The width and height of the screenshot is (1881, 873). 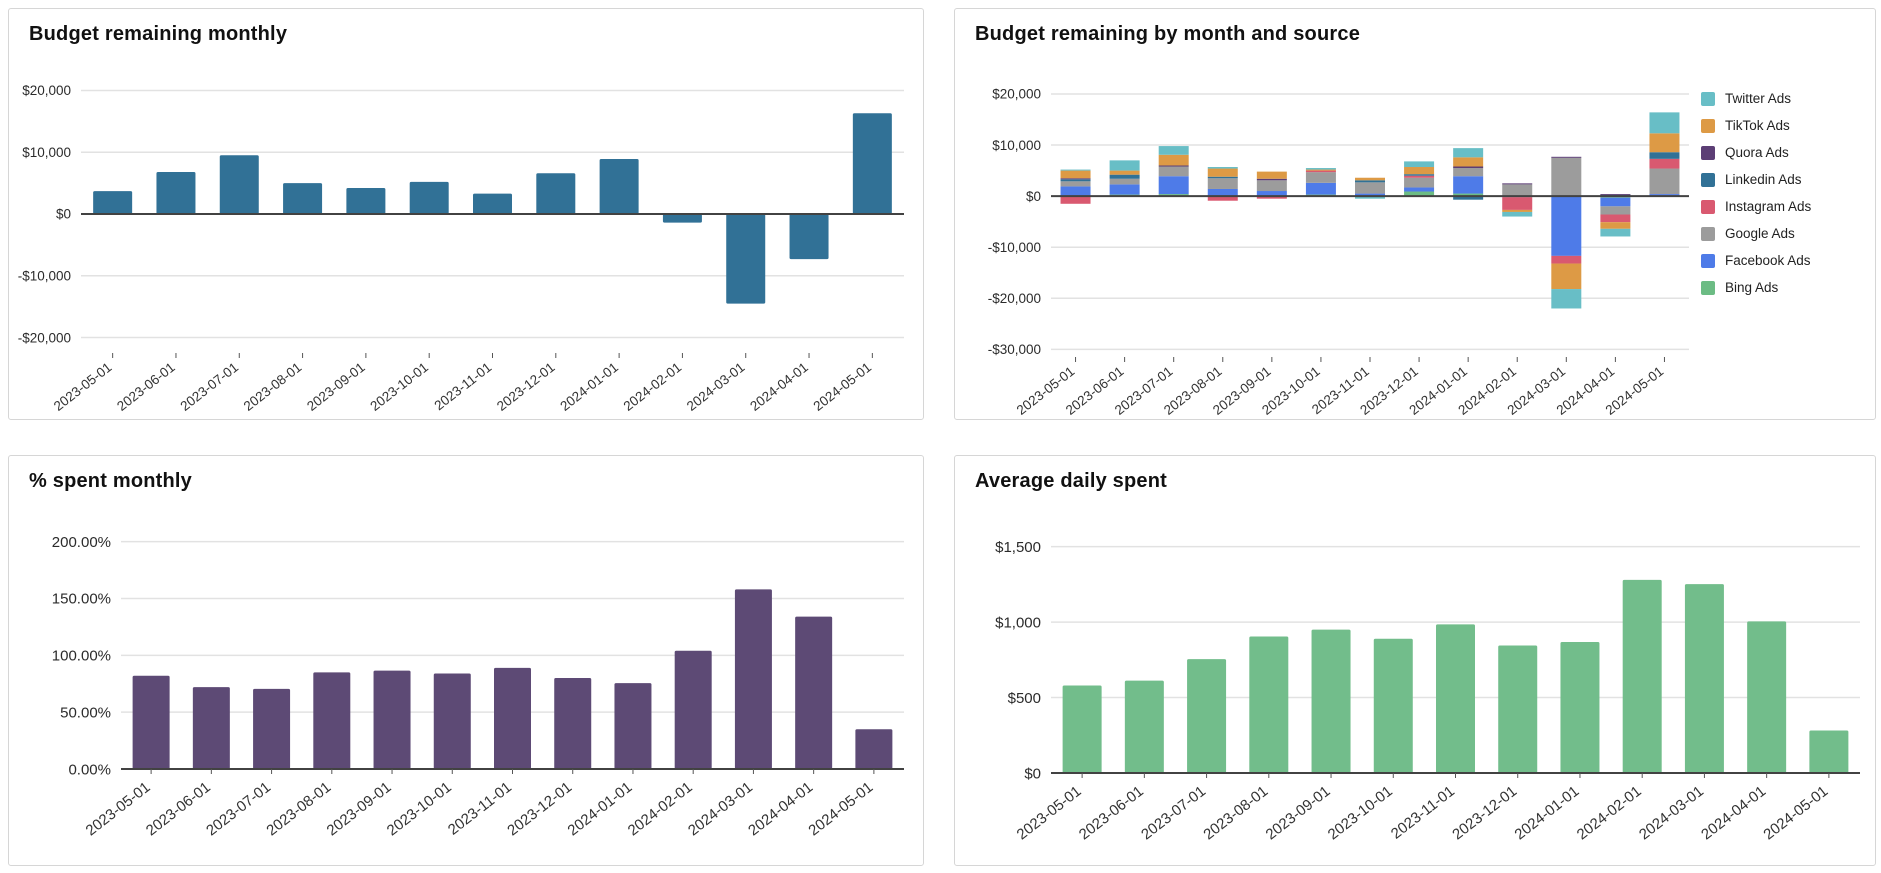 I want to click on x-tick-label: 2023-06-01, so click(x=146, y=387).